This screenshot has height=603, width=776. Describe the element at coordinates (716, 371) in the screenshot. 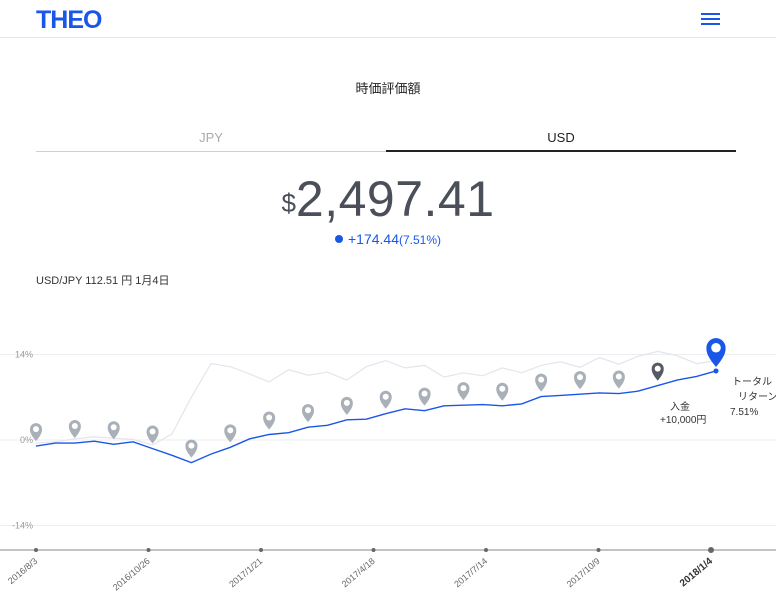

I see `current-value-dot` at that location.